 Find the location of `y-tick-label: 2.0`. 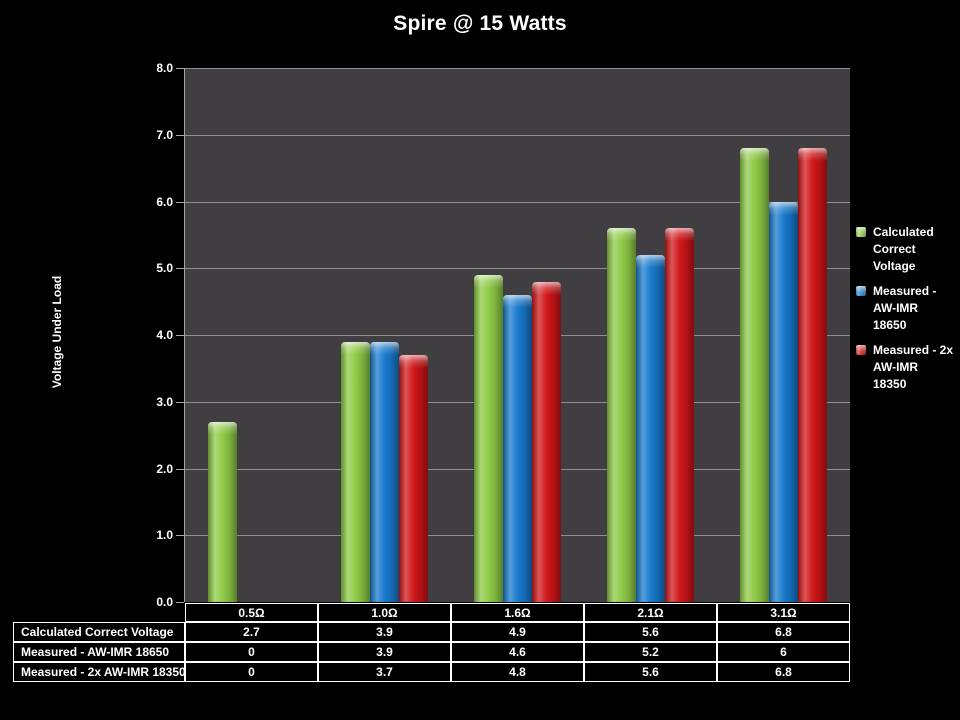

y-tick-label: 2.0 is located at coordinates (164, 468).